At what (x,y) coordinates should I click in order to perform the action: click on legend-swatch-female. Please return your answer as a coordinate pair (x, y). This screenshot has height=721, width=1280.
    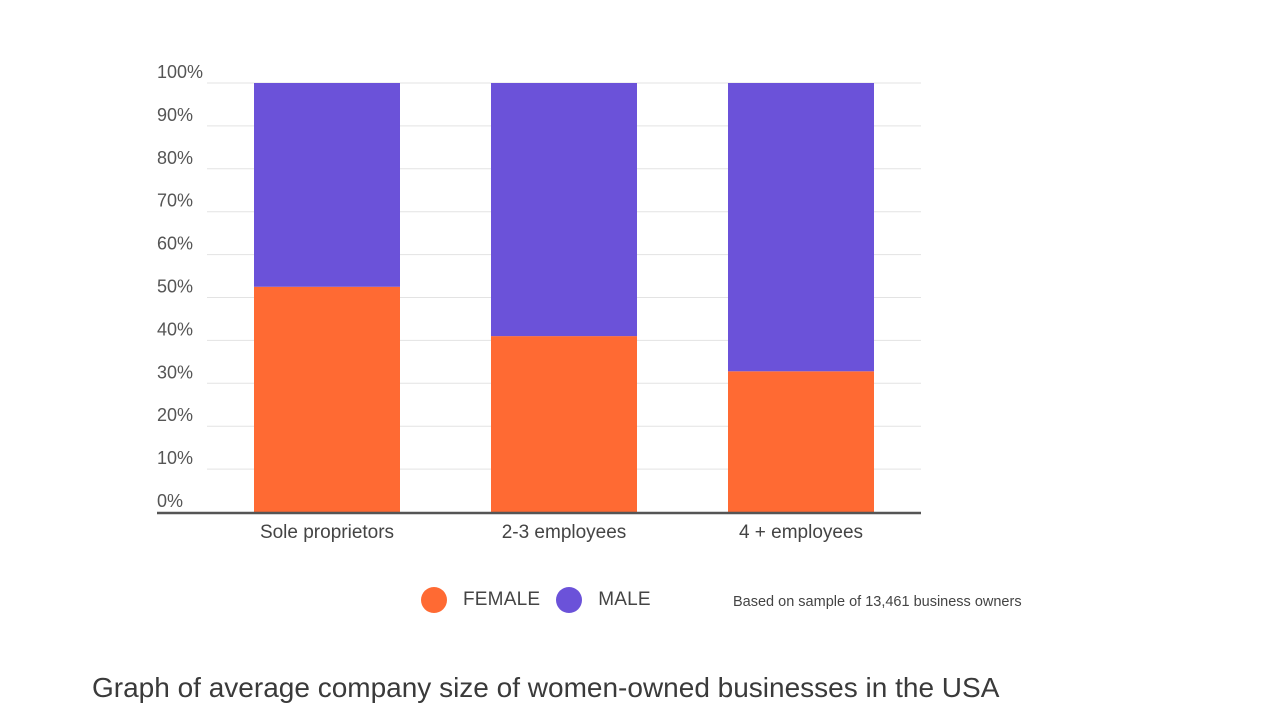
    Looking at the image, I should click on (434, 600).